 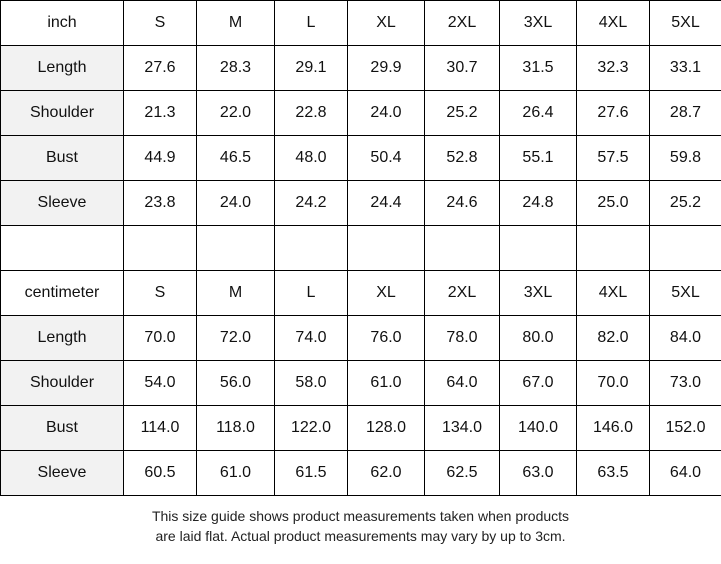 What do you see at coordinates (235, 68) in the screenshot?
I see `measure-value: 28.3` at bounding box center [235, 68].